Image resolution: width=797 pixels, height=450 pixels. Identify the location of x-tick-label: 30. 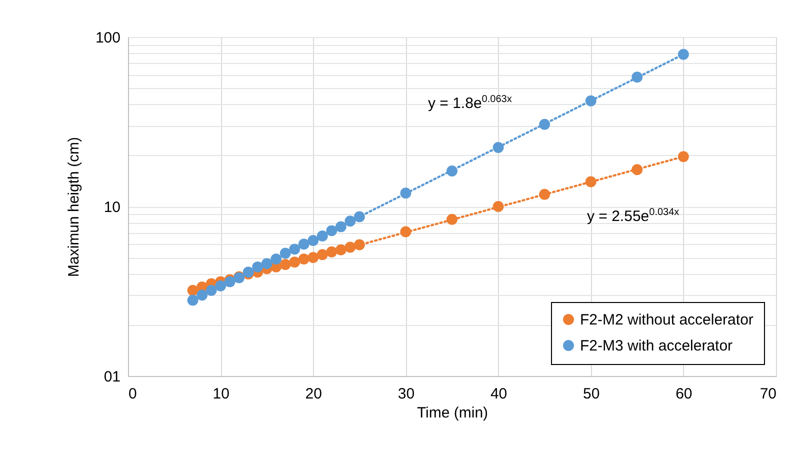
(406, 394).